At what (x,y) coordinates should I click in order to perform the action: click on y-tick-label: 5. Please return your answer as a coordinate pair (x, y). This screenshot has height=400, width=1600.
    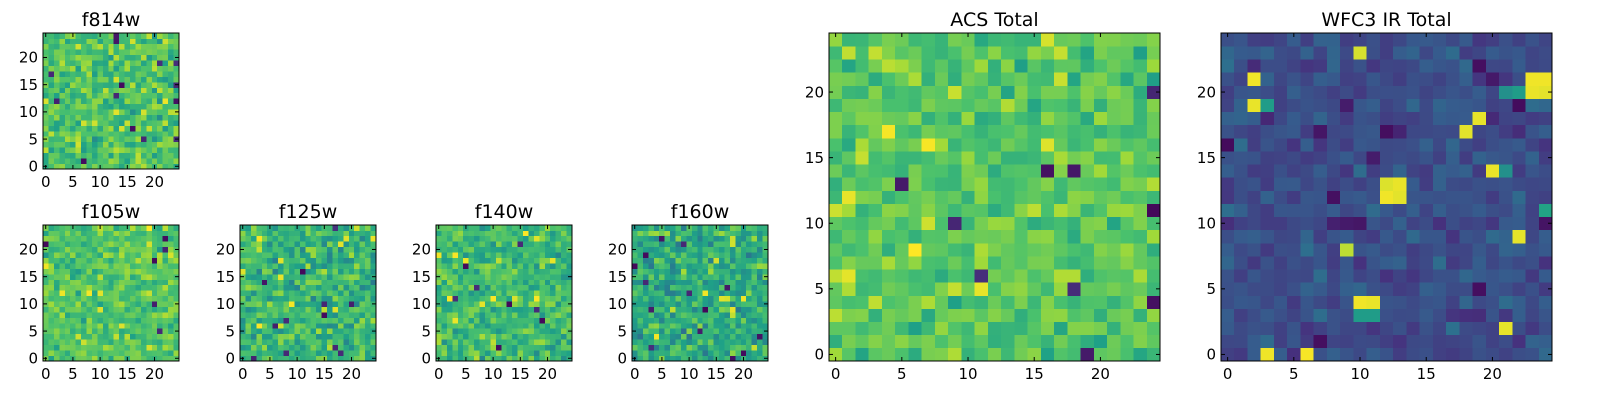
    Looking at the image, I should click on (622, 331).